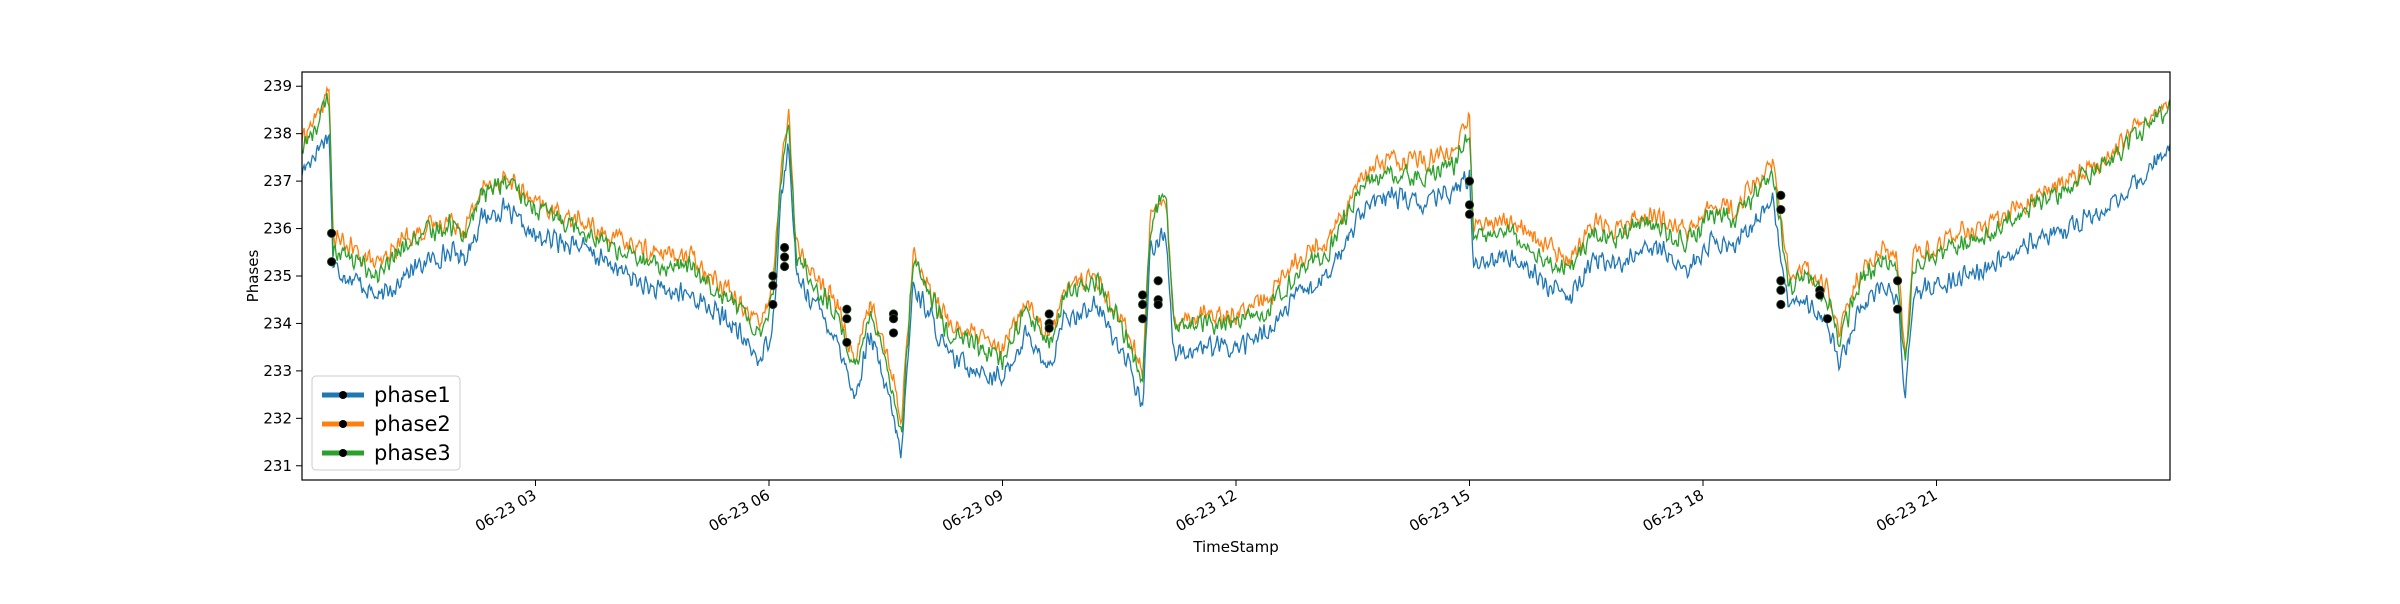 This screenshot has height=604, width=2400. Describe the element at coordinates (277, 134) in the screenshot. I see `y-tick-label: 238` at that location.